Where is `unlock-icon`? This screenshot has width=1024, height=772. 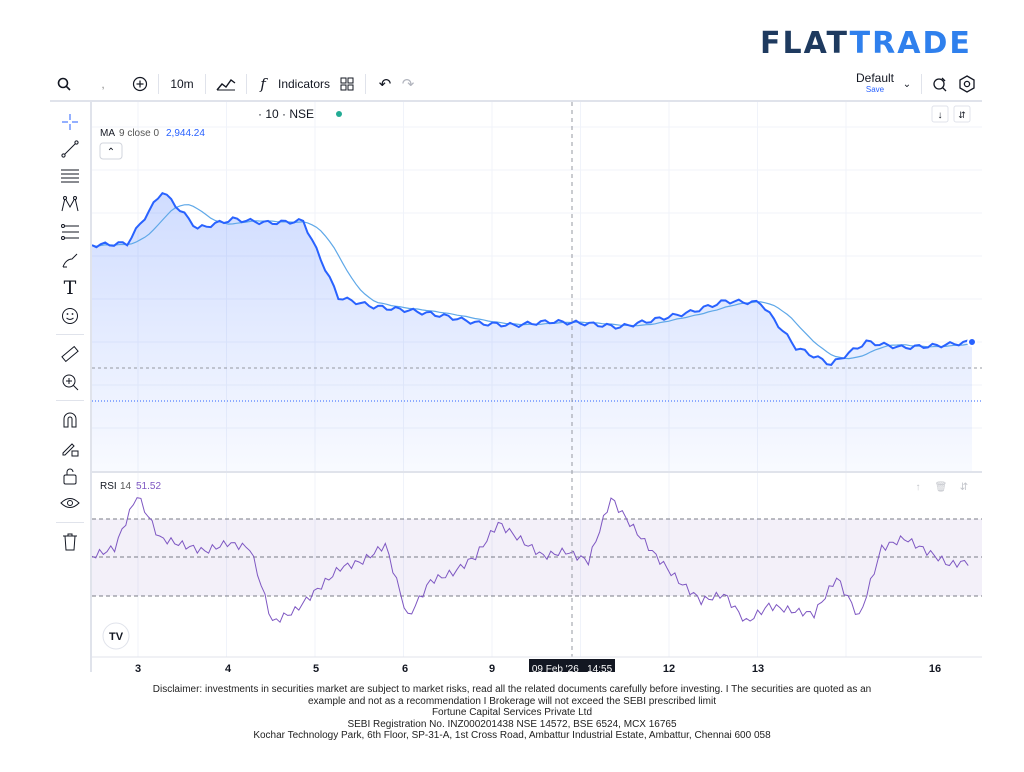 unlock-icon is located at coordinates (70, 476).